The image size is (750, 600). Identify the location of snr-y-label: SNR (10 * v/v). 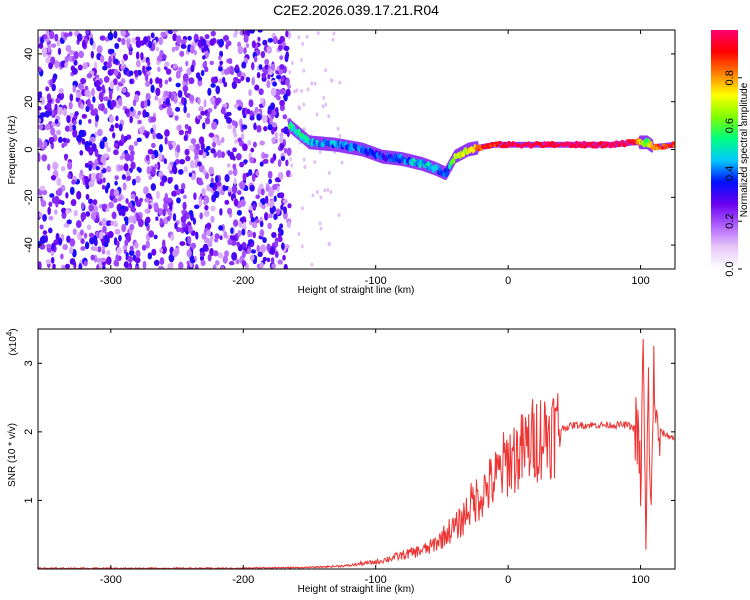
(12, 455).